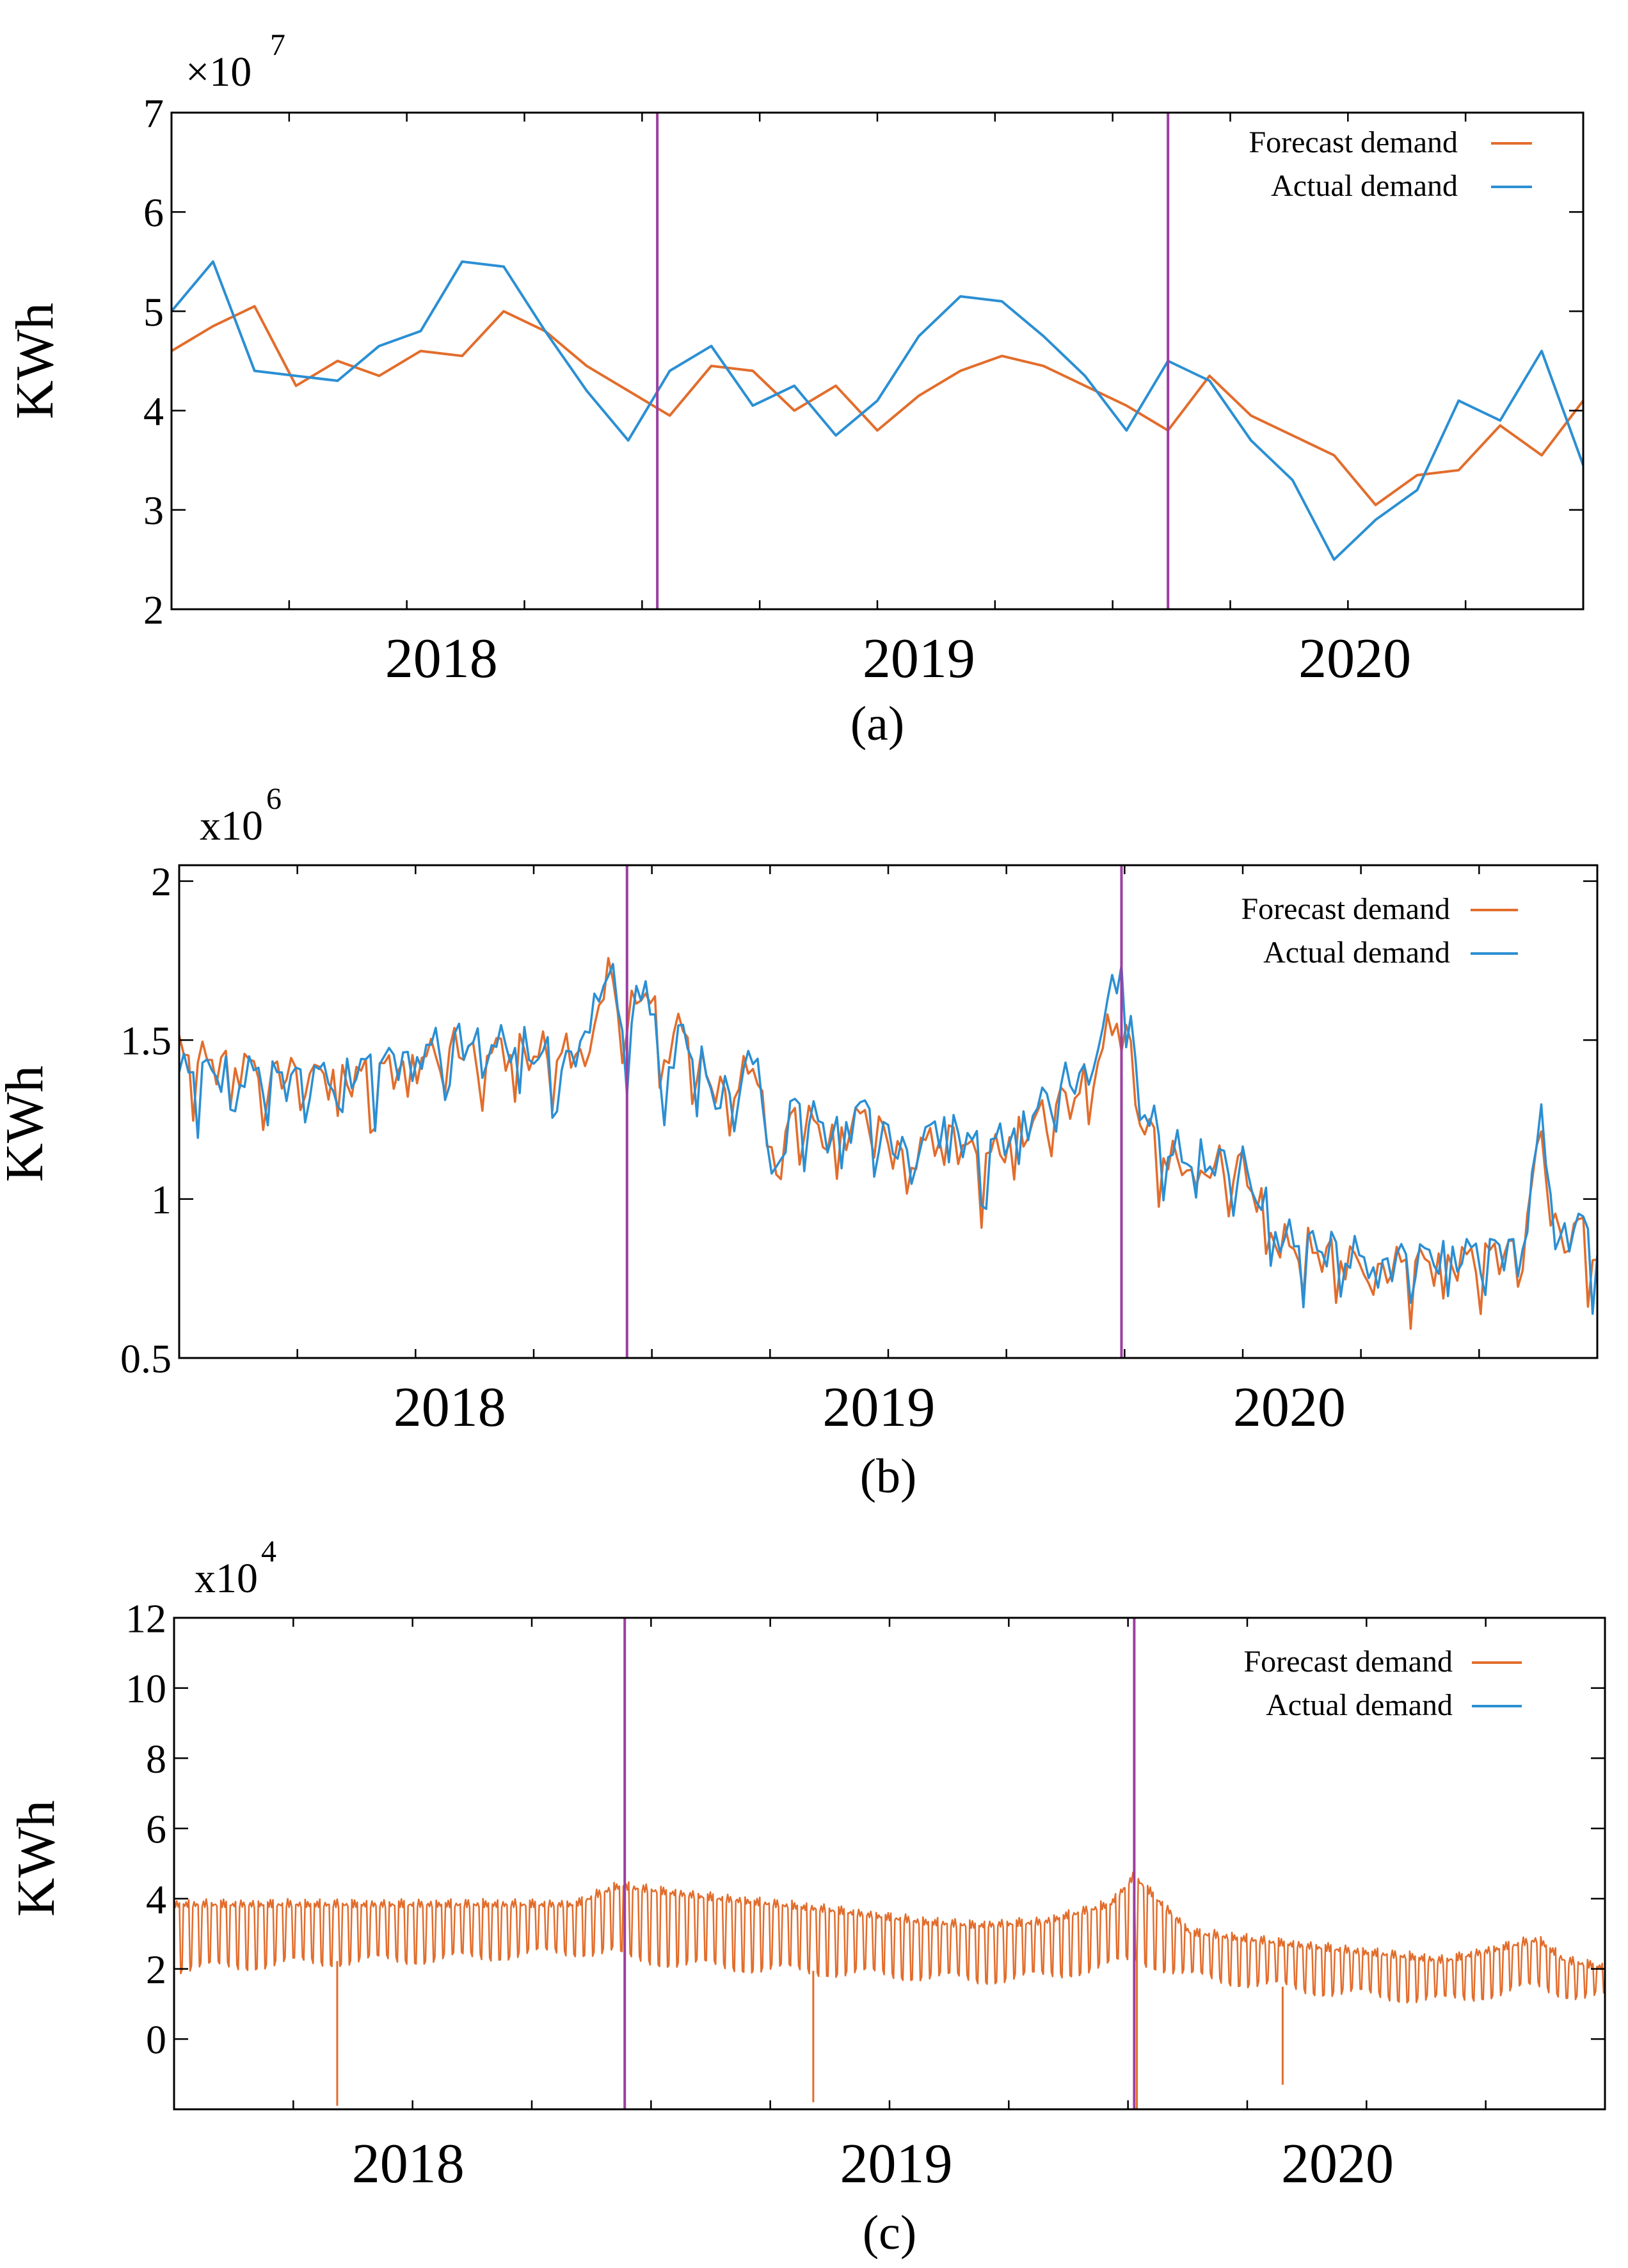 This screenshot has width=1628, height=2268. What do you see at coordinates (277, 45) in the screenshot?
I see `y-multiplier-exponent: 7` at bounding box center [277, 45].